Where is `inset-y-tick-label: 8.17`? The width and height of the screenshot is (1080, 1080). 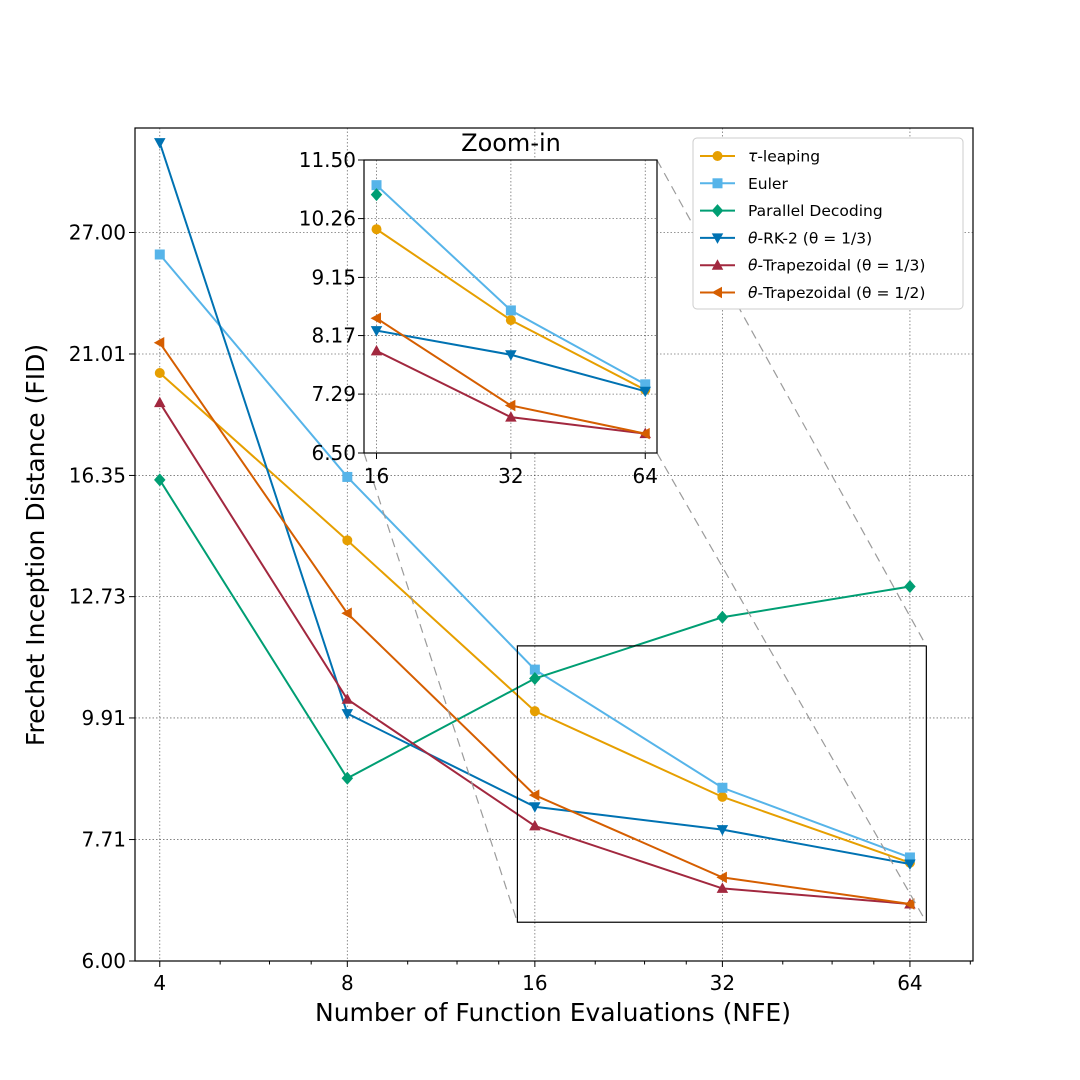 inset-y-tick-label: 8.17 is located at coordinates (333, 336).